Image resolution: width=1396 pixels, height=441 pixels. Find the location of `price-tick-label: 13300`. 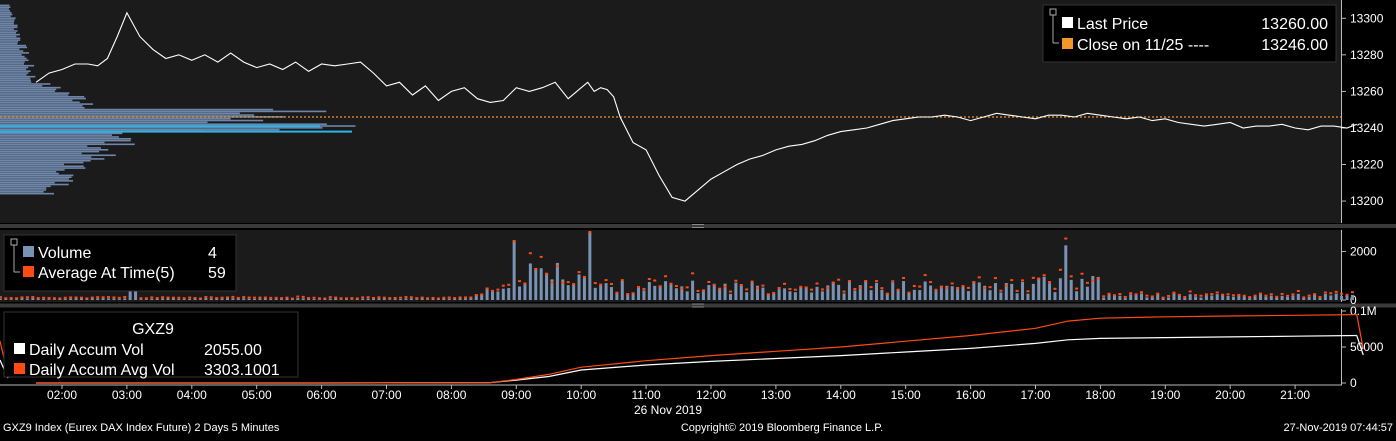

price-tick-label: 13300 is located at coordinates (1367, 18).